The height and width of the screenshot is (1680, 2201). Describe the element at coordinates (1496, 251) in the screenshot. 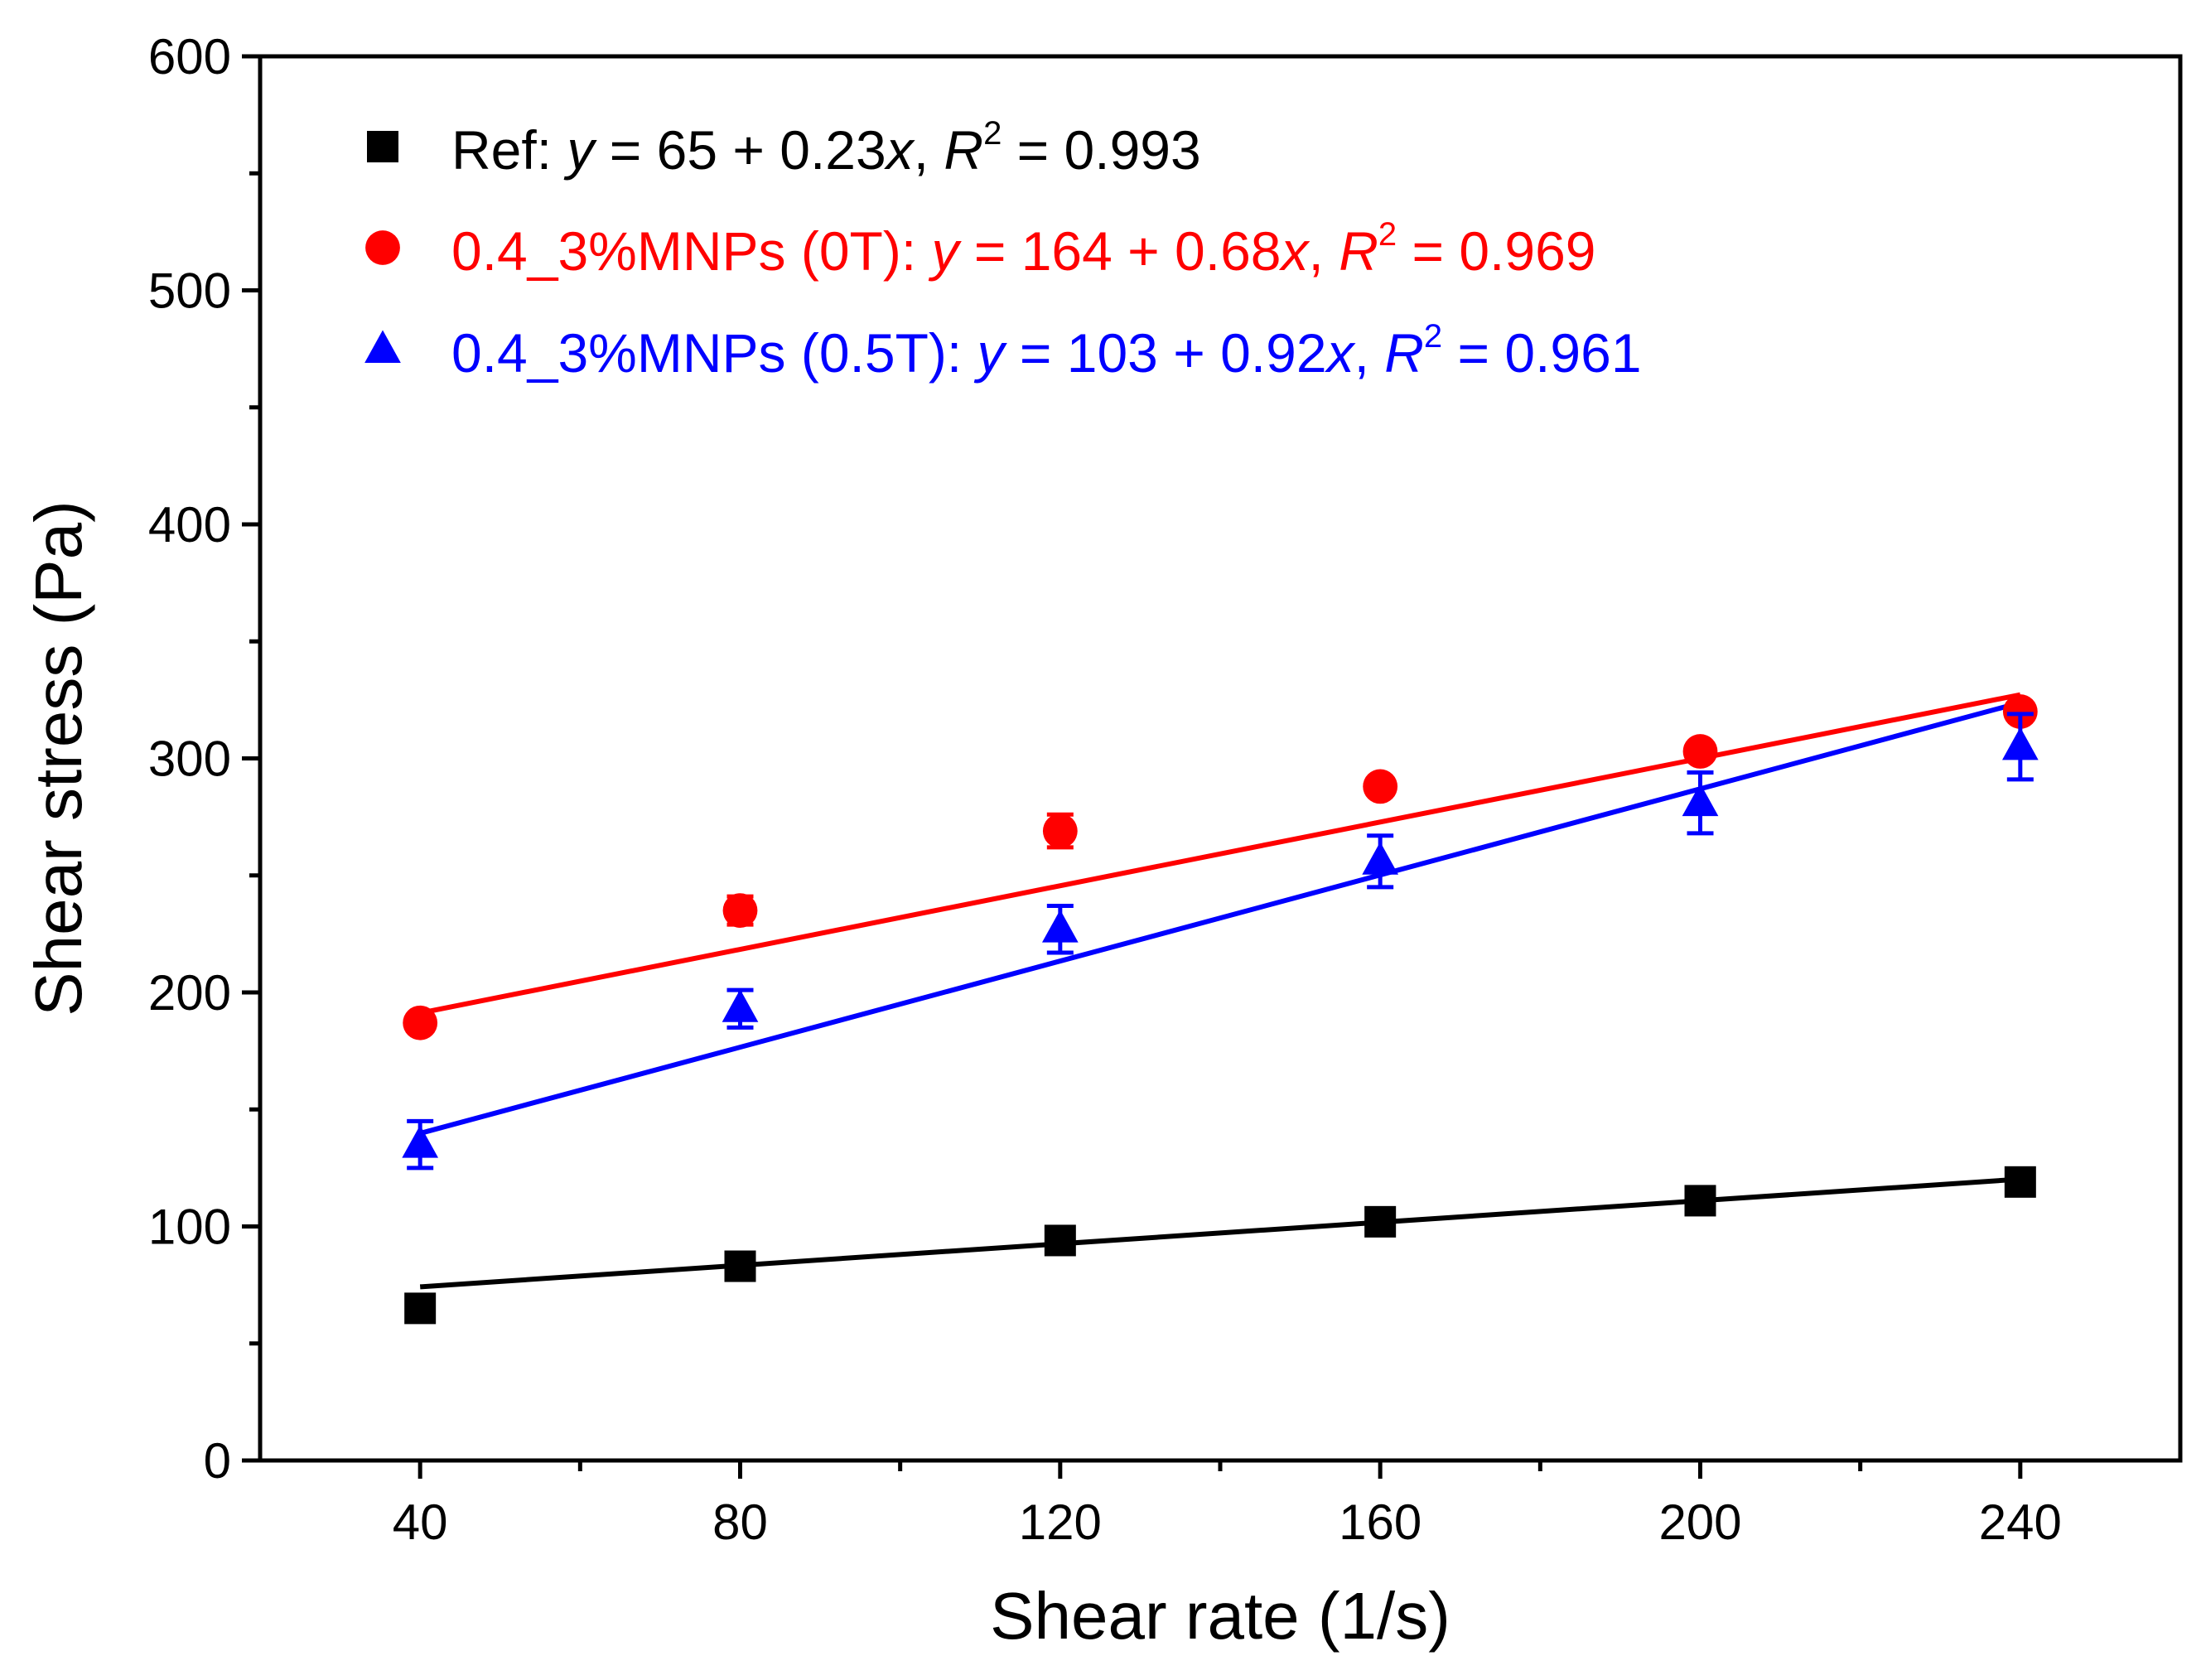

I see `legend-r-value: = 0.969` at that location.